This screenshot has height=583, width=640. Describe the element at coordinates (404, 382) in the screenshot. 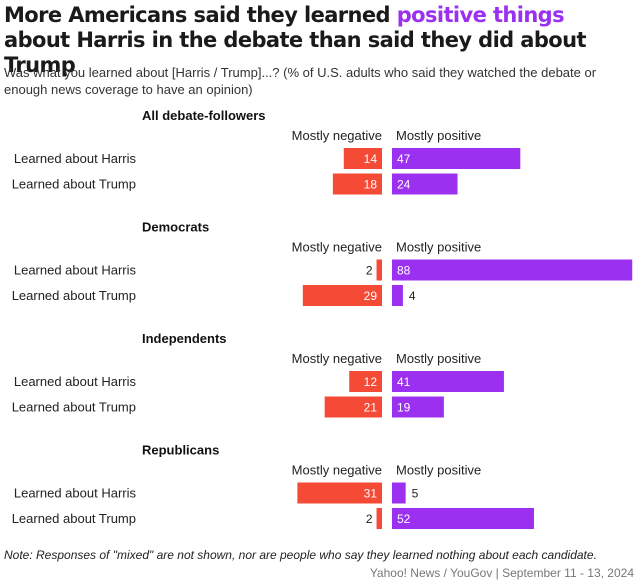

I see `positive-value-label: 41` at that location.